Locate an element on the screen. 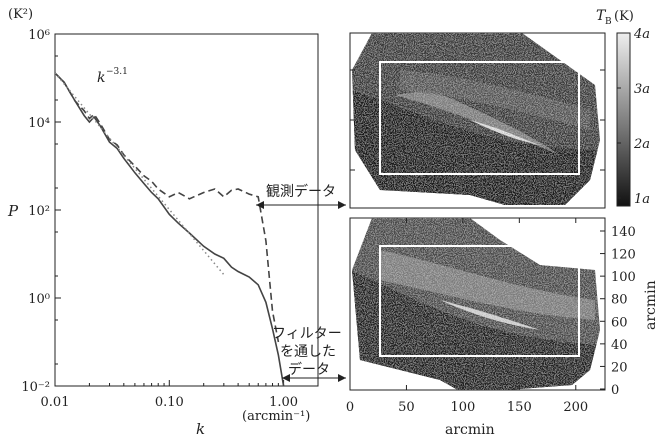 Image resolution: width=661 pixels, height=442 pixels. colorbar-tick-label: 3a is located at coordinates (642, 89).